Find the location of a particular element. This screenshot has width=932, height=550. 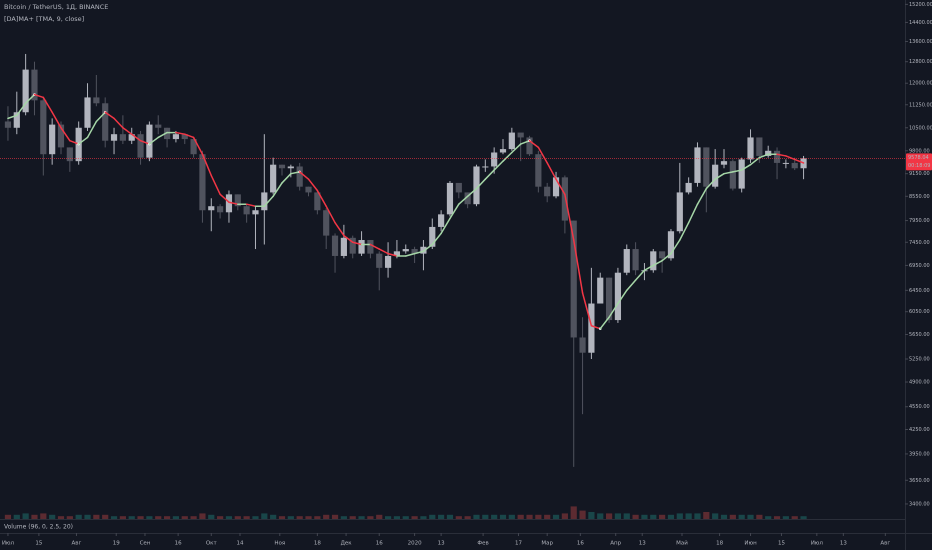

y-tick-label: 7450.00 is located at coordinates (919, 243).